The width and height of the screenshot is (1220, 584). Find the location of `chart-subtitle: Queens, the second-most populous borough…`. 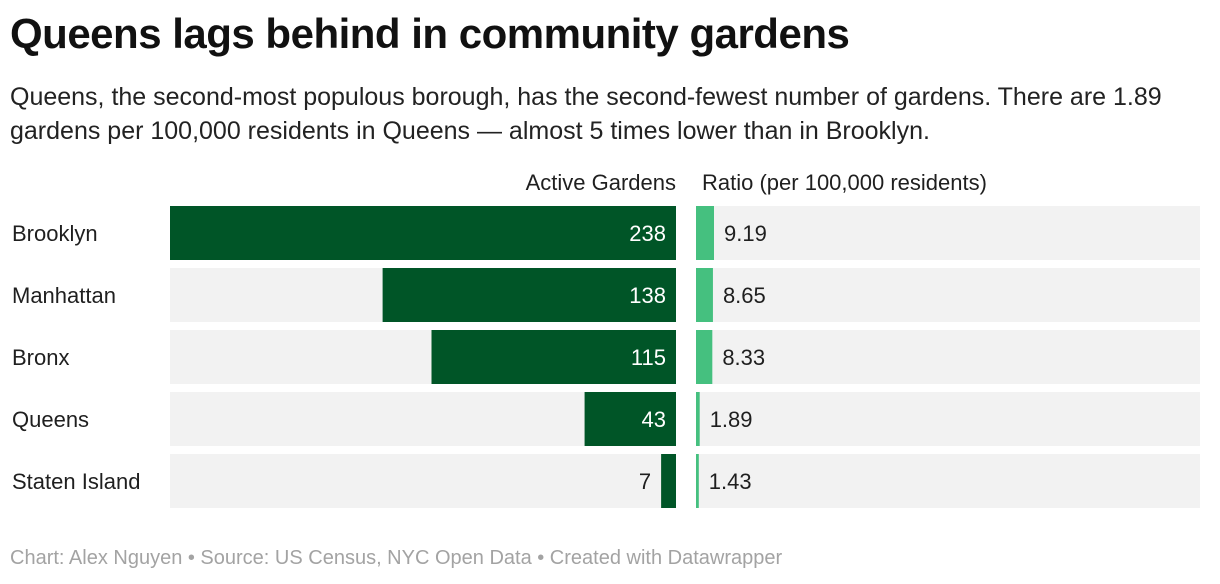

chart-subtitle: Queens, the second-most populous borough… is located at coordinates (586, 114).